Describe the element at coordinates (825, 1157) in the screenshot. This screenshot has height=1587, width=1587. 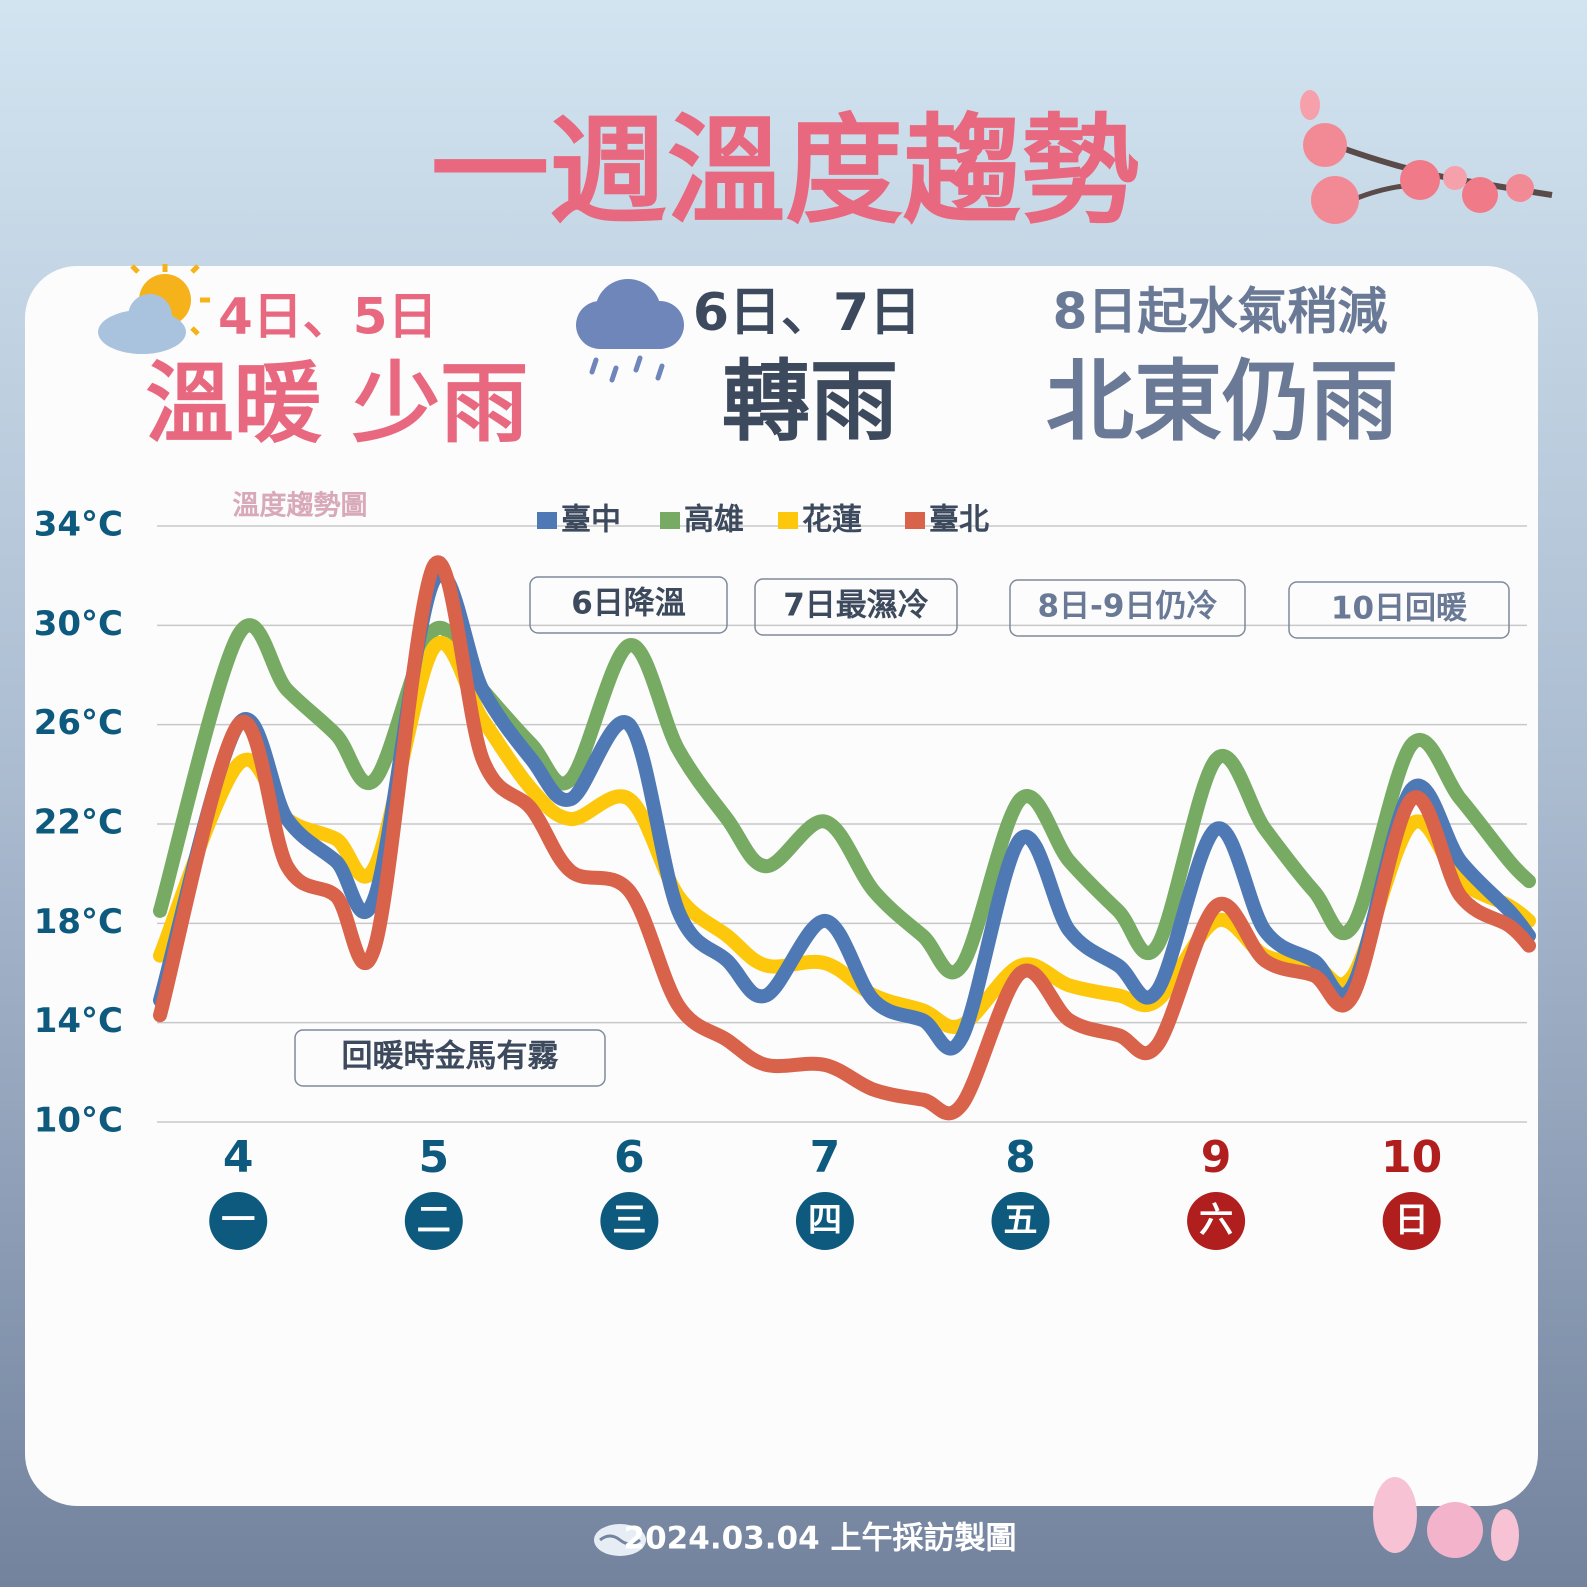
I see `x-tick-label: 7` at that location.